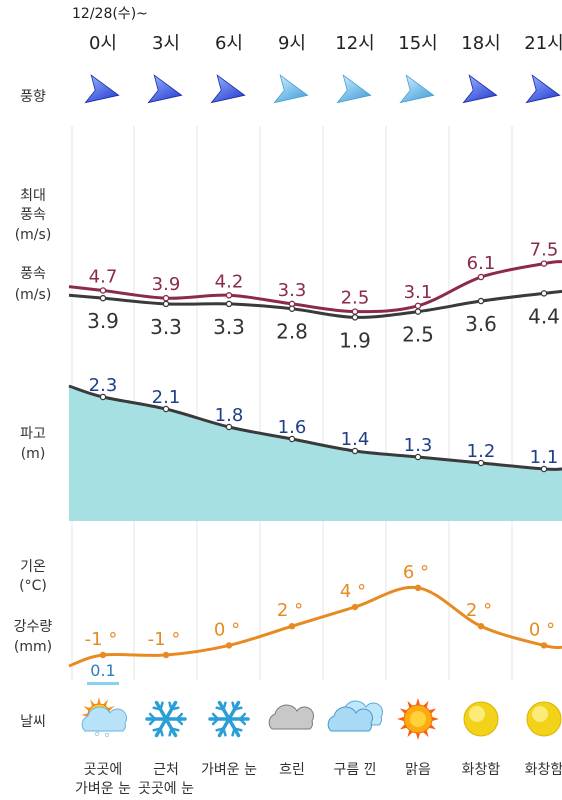 This screenshot has width=562, height=800. Describe the element at coordinates (33, 196) in the screenshot. I see `row-label-max-wind: 최대` at that location.